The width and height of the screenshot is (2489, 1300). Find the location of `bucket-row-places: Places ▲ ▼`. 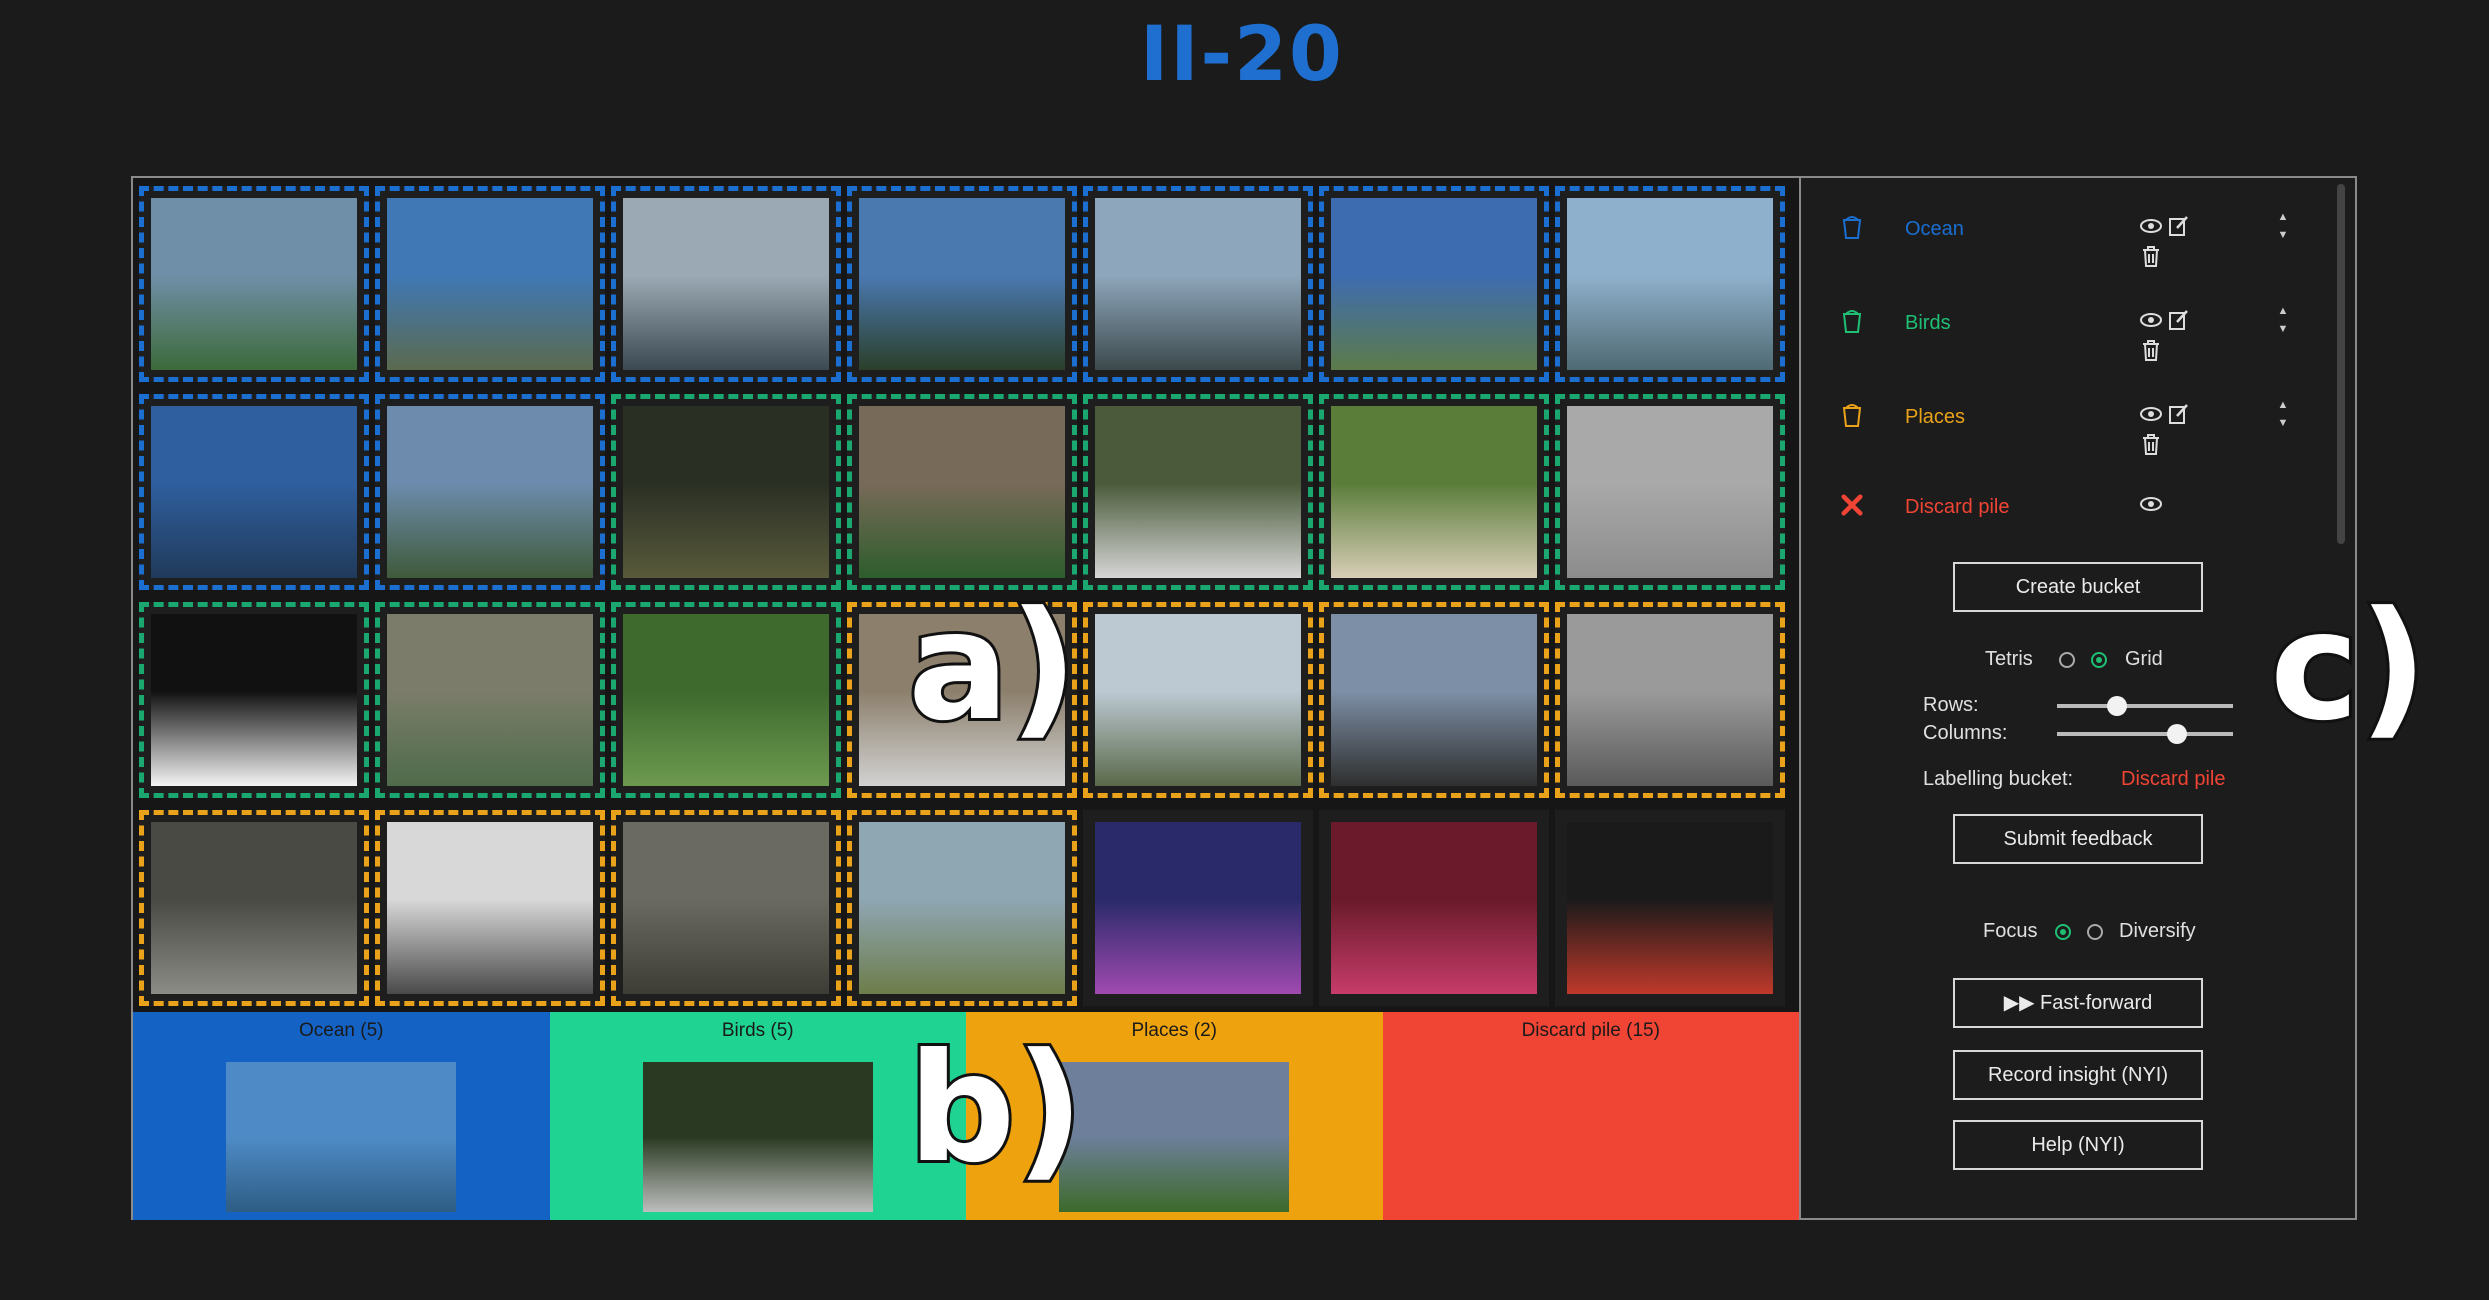

bucket-row-places: Places ▲ ▼ is located at coordinates (2081, 425).